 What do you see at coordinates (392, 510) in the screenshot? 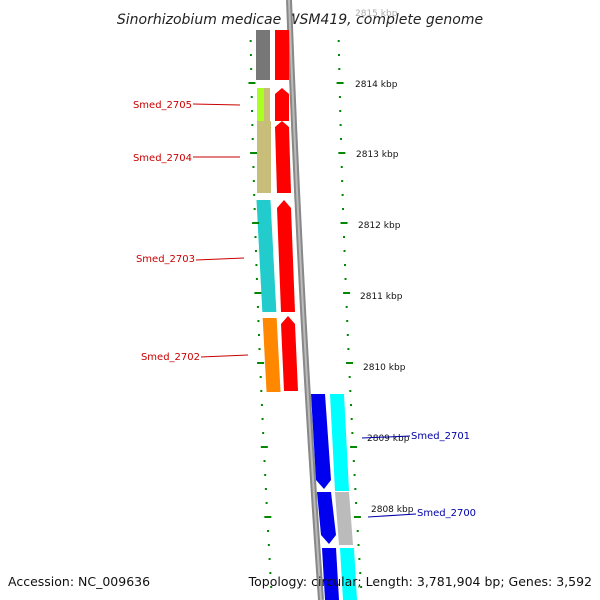
I see `tick-label-2808: 2808 kbp` at bounding box center [392, 510].